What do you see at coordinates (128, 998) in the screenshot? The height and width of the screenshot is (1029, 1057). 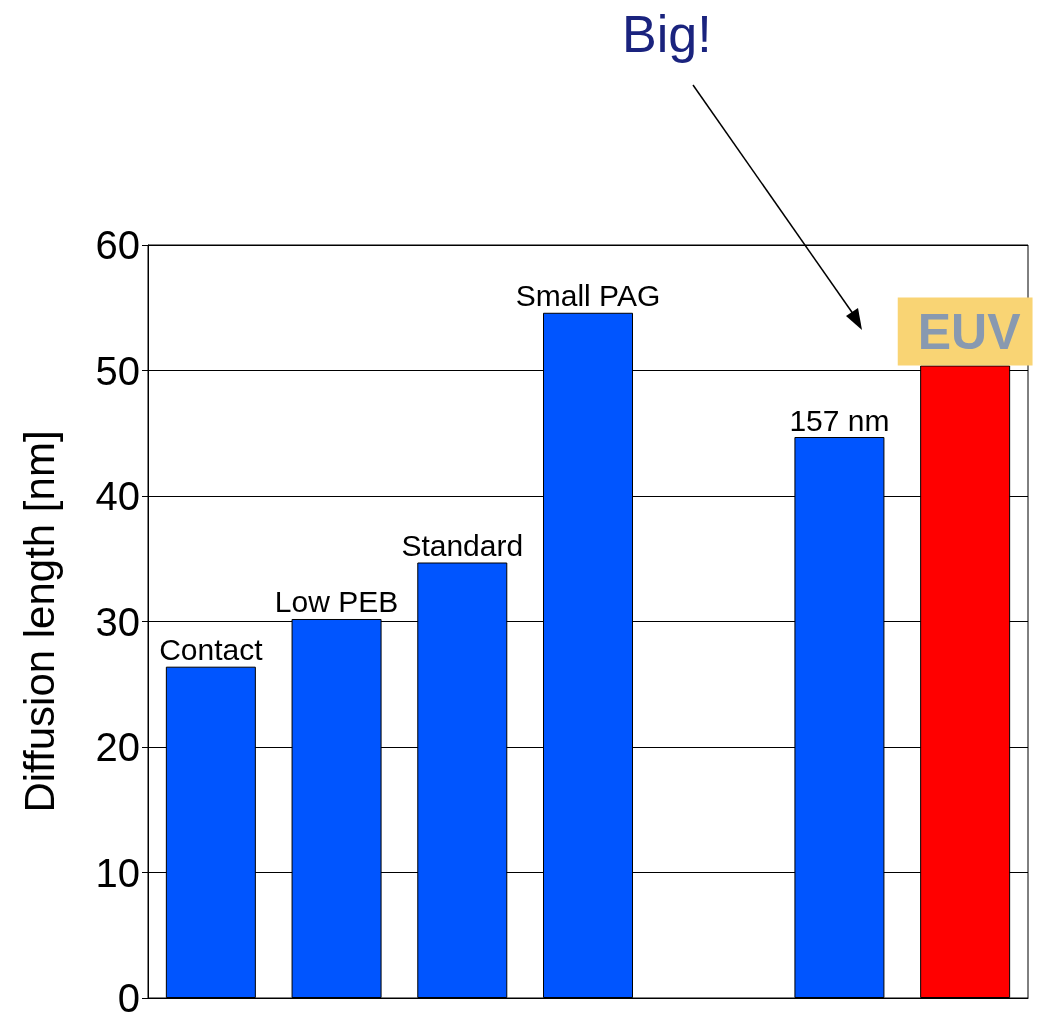 I see `y-tick-label: 0` at bounding box center [128, 998].